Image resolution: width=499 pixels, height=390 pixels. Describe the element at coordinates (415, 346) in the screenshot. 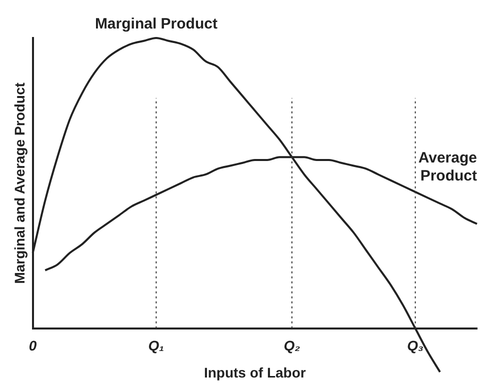

I see `x-tick-label: Q₃` at that location.